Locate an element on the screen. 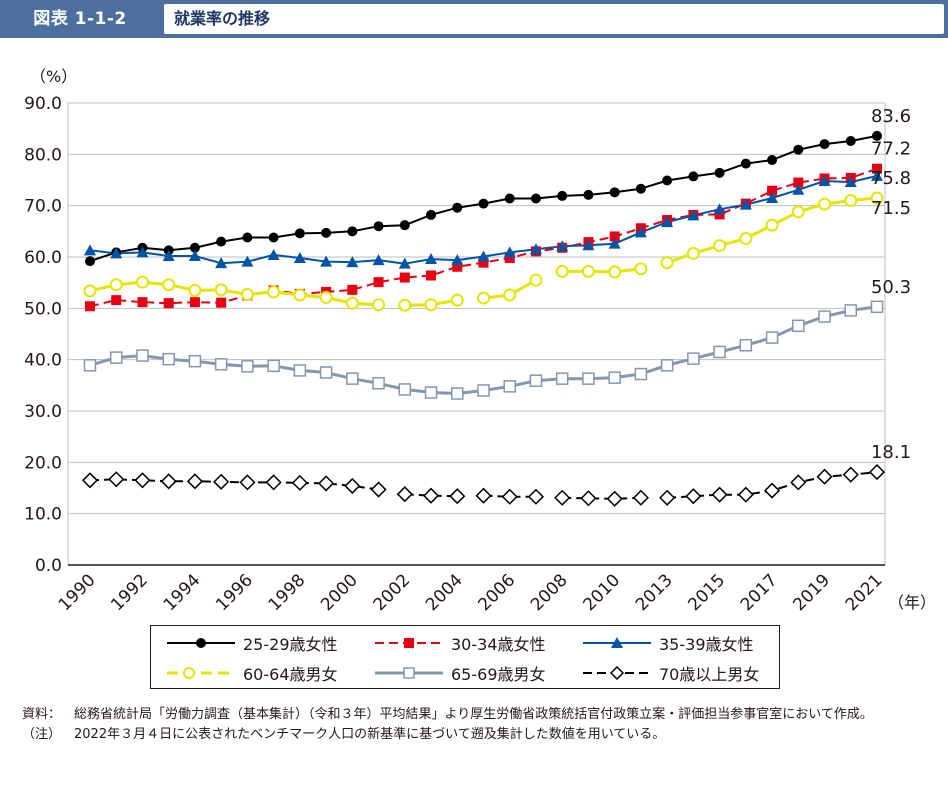  source-label: 資料： is located at coordinates (42, 714).